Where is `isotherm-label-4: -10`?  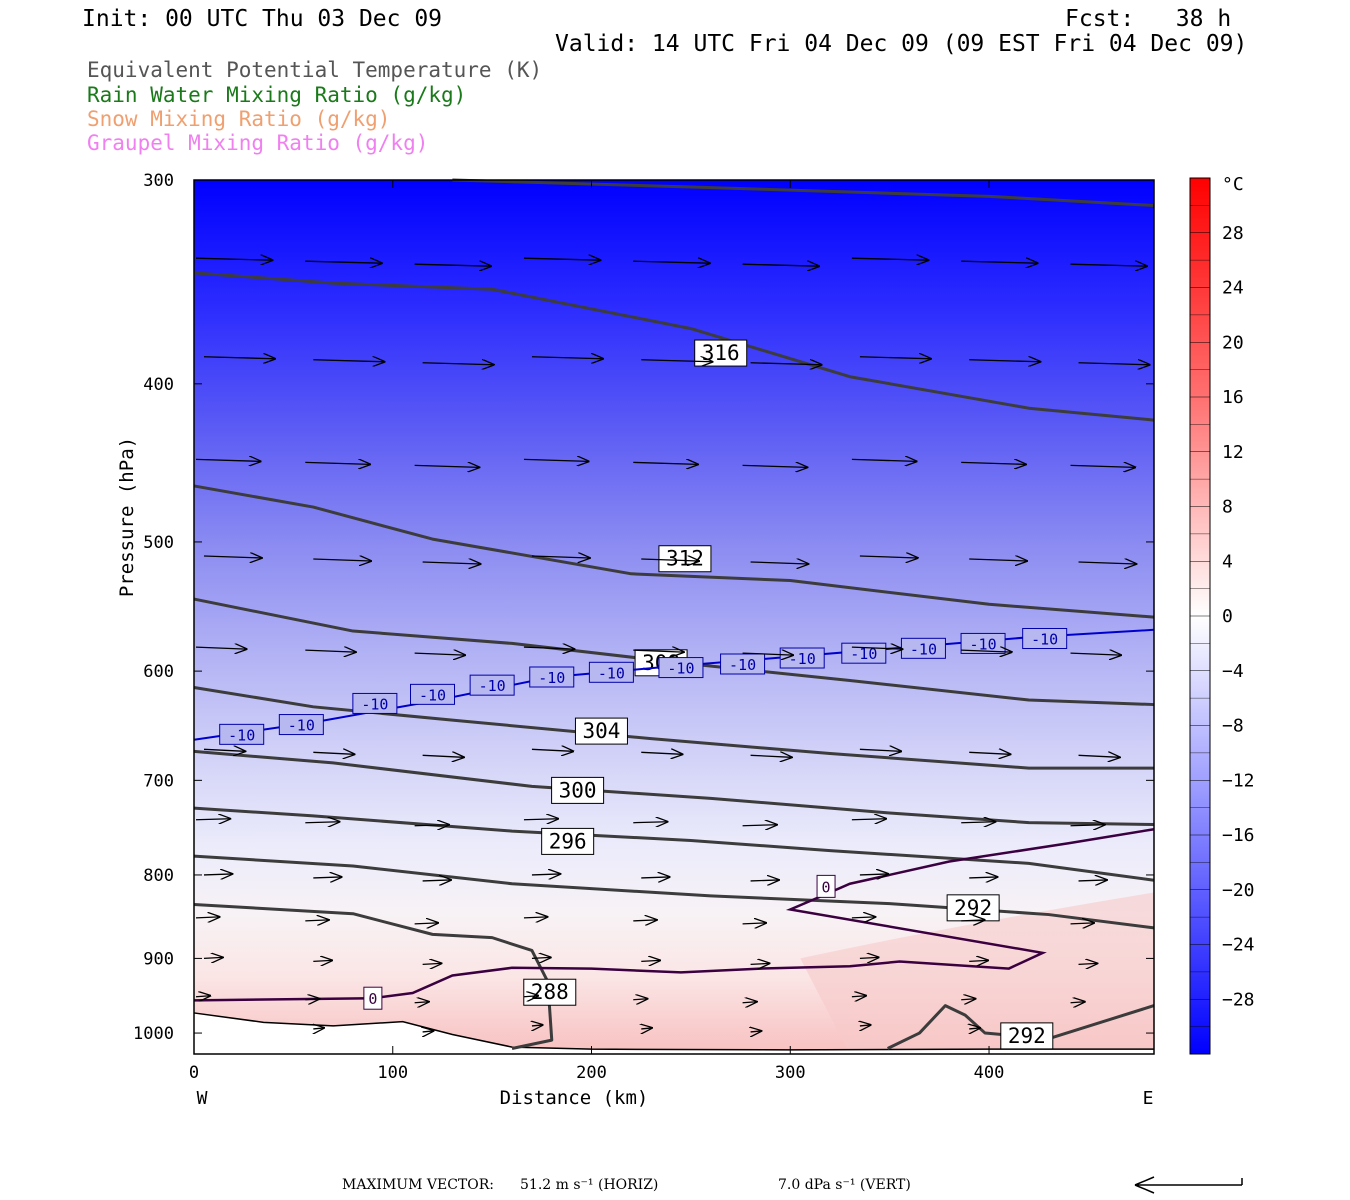 isotherm-label-4: -10 is located at coordinates (492, 686).